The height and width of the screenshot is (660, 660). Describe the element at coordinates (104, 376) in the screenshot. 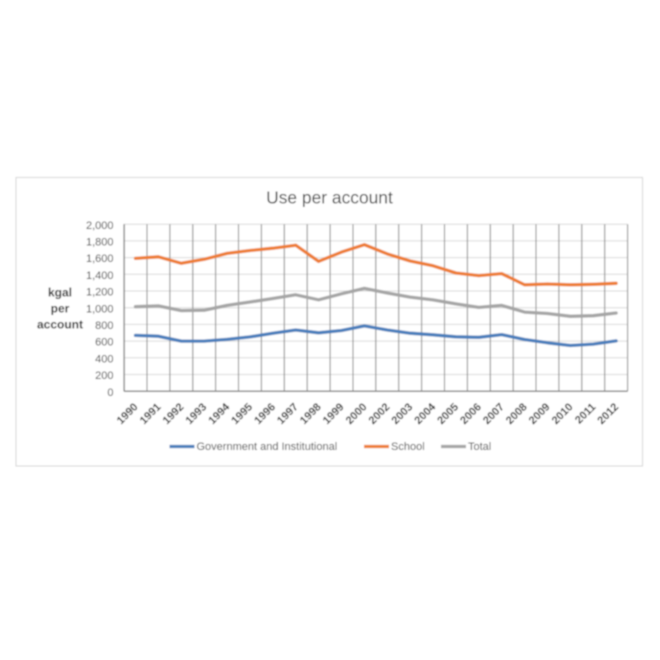

I see `svg-text: 200` at that location.